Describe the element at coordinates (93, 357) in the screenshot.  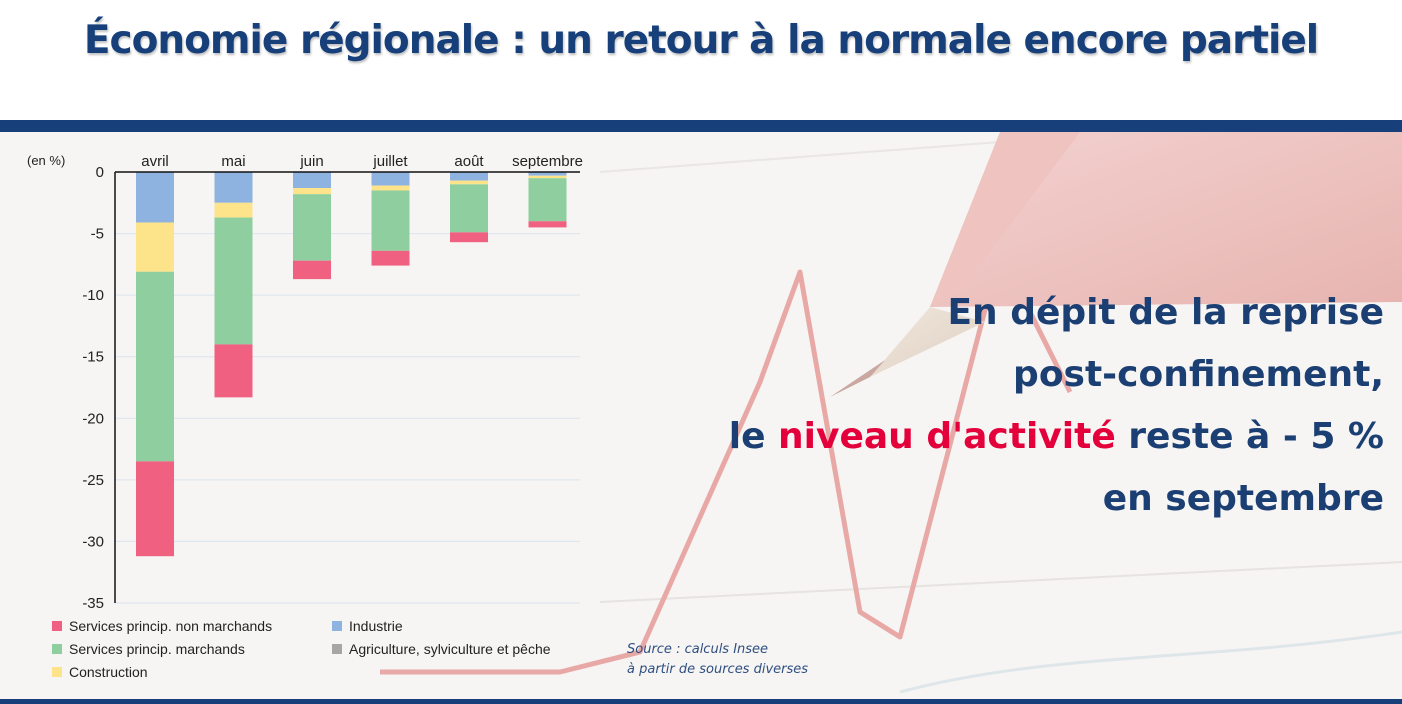
I see `y-tick-label: -15` at that location.